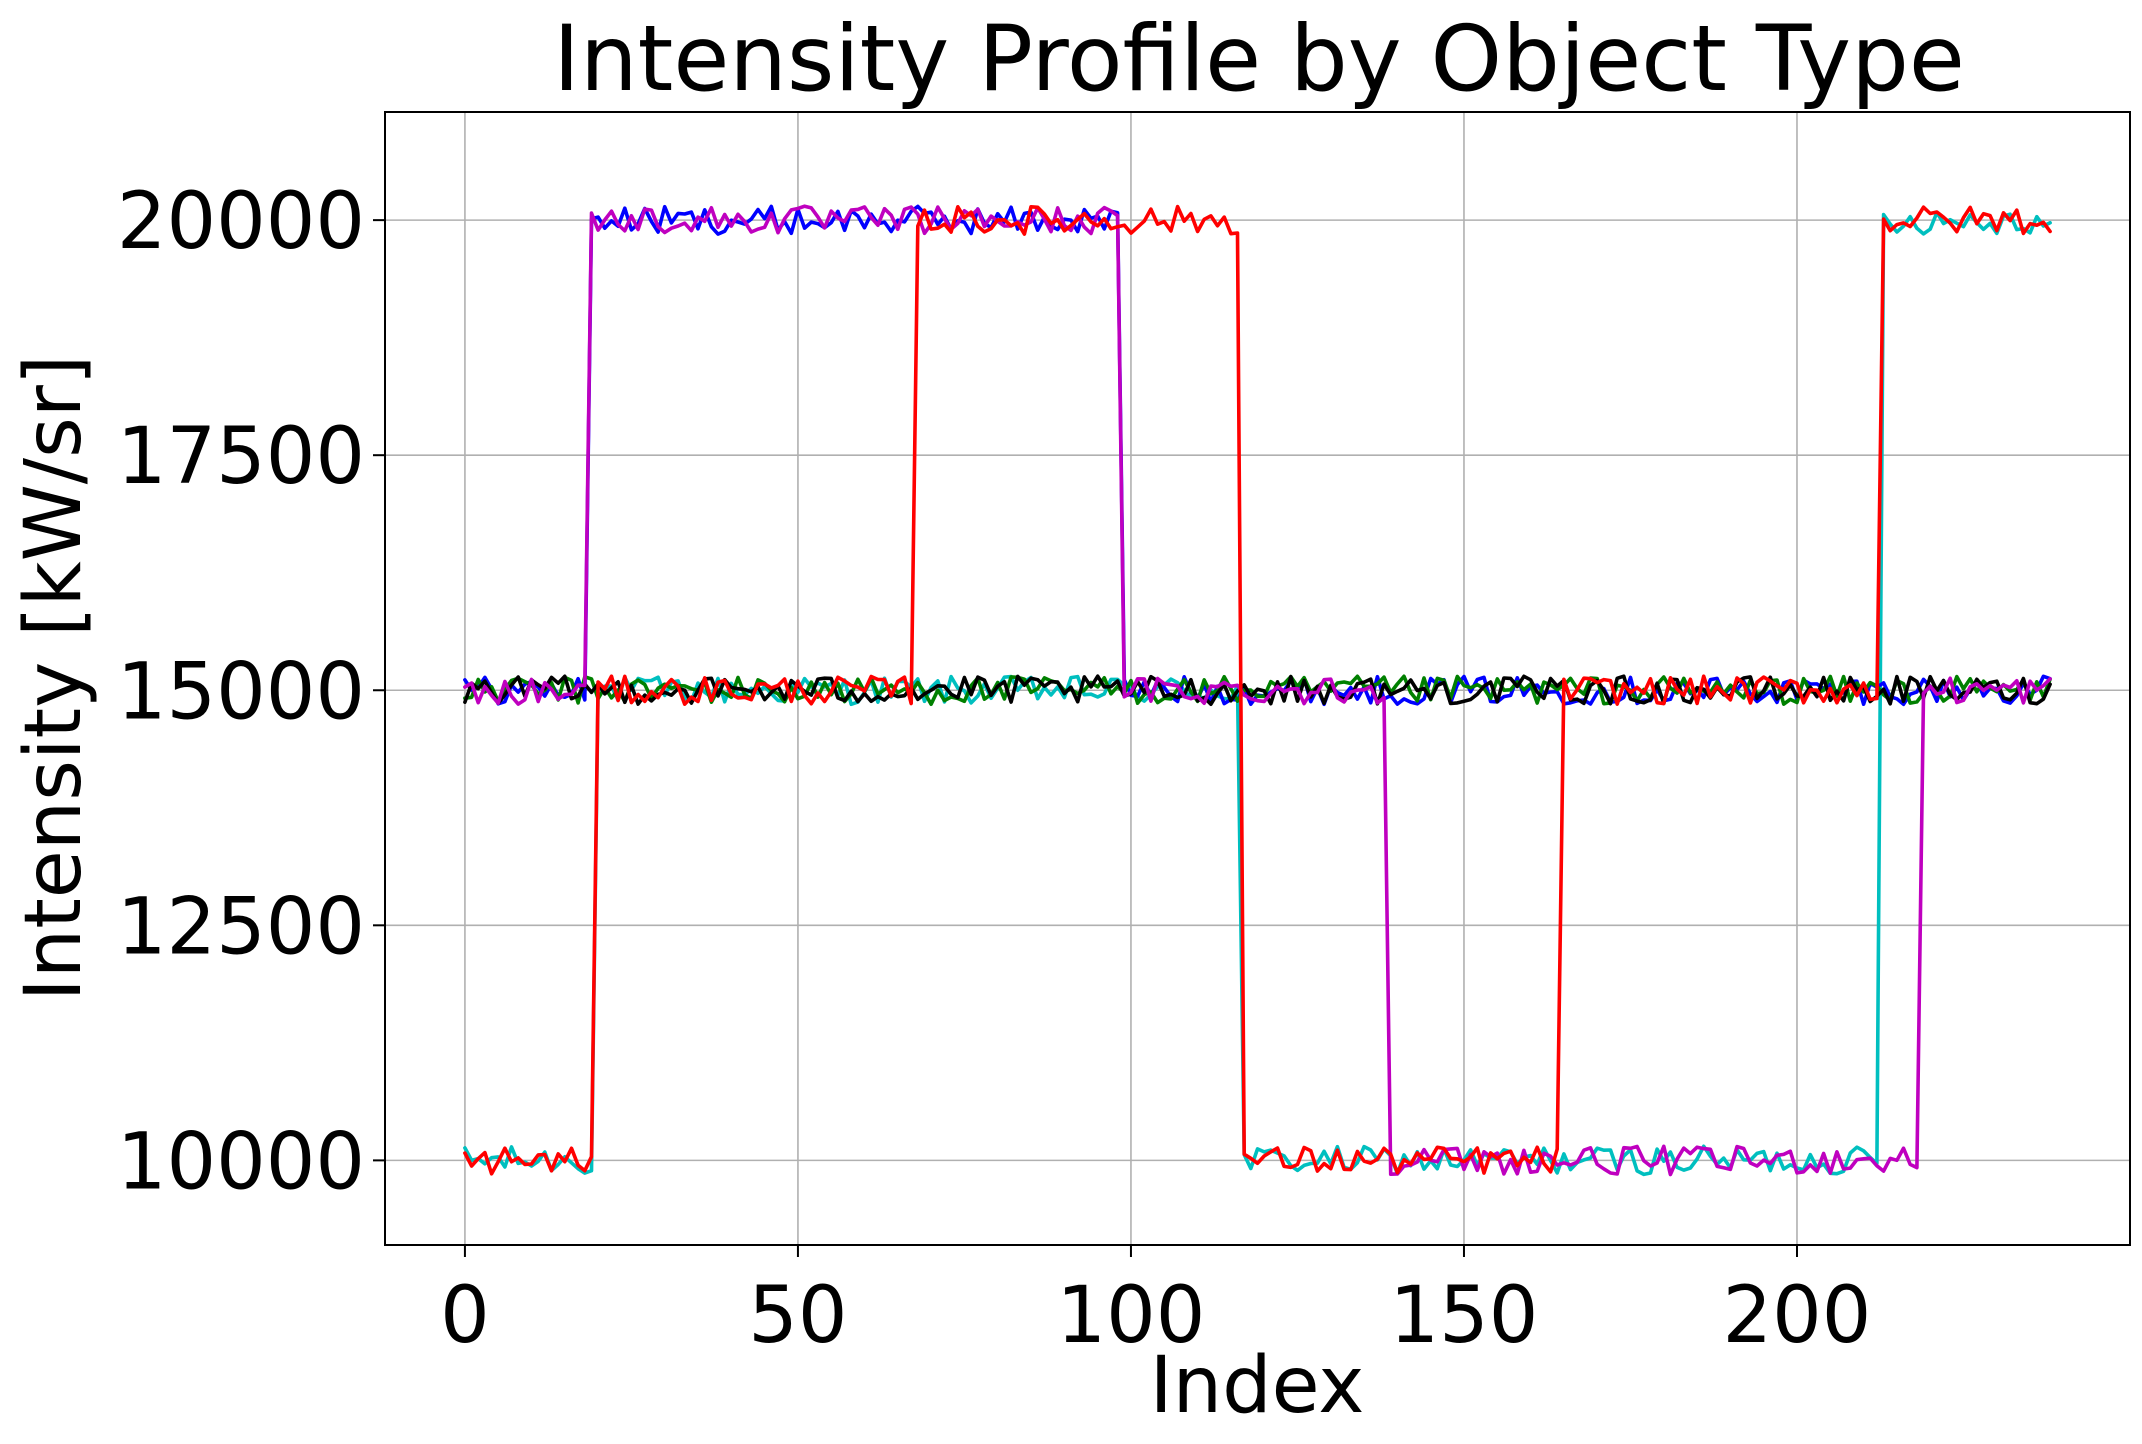 The image size is (2142, 1444). I want to click on x-axis-ticks: 0 50 100 150 200, so click(1155, 1303).